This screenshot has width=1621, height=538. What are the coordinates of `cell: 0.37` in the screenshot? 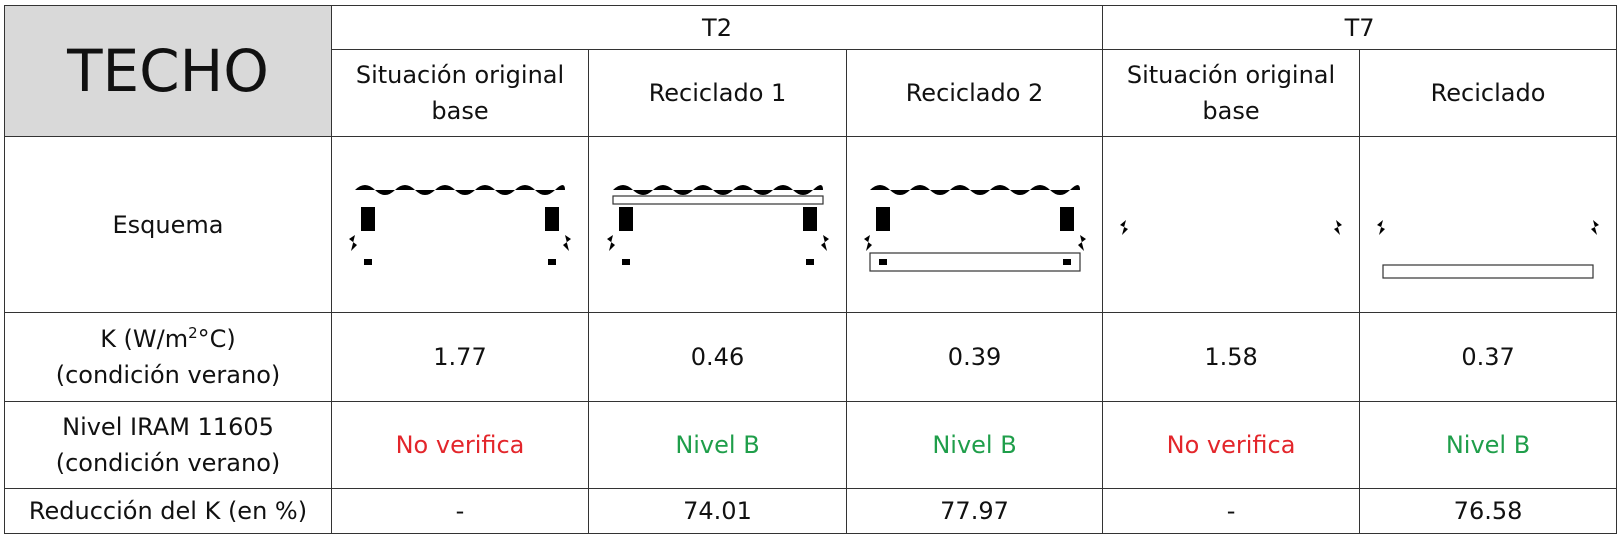 It's located at (1488, 357).